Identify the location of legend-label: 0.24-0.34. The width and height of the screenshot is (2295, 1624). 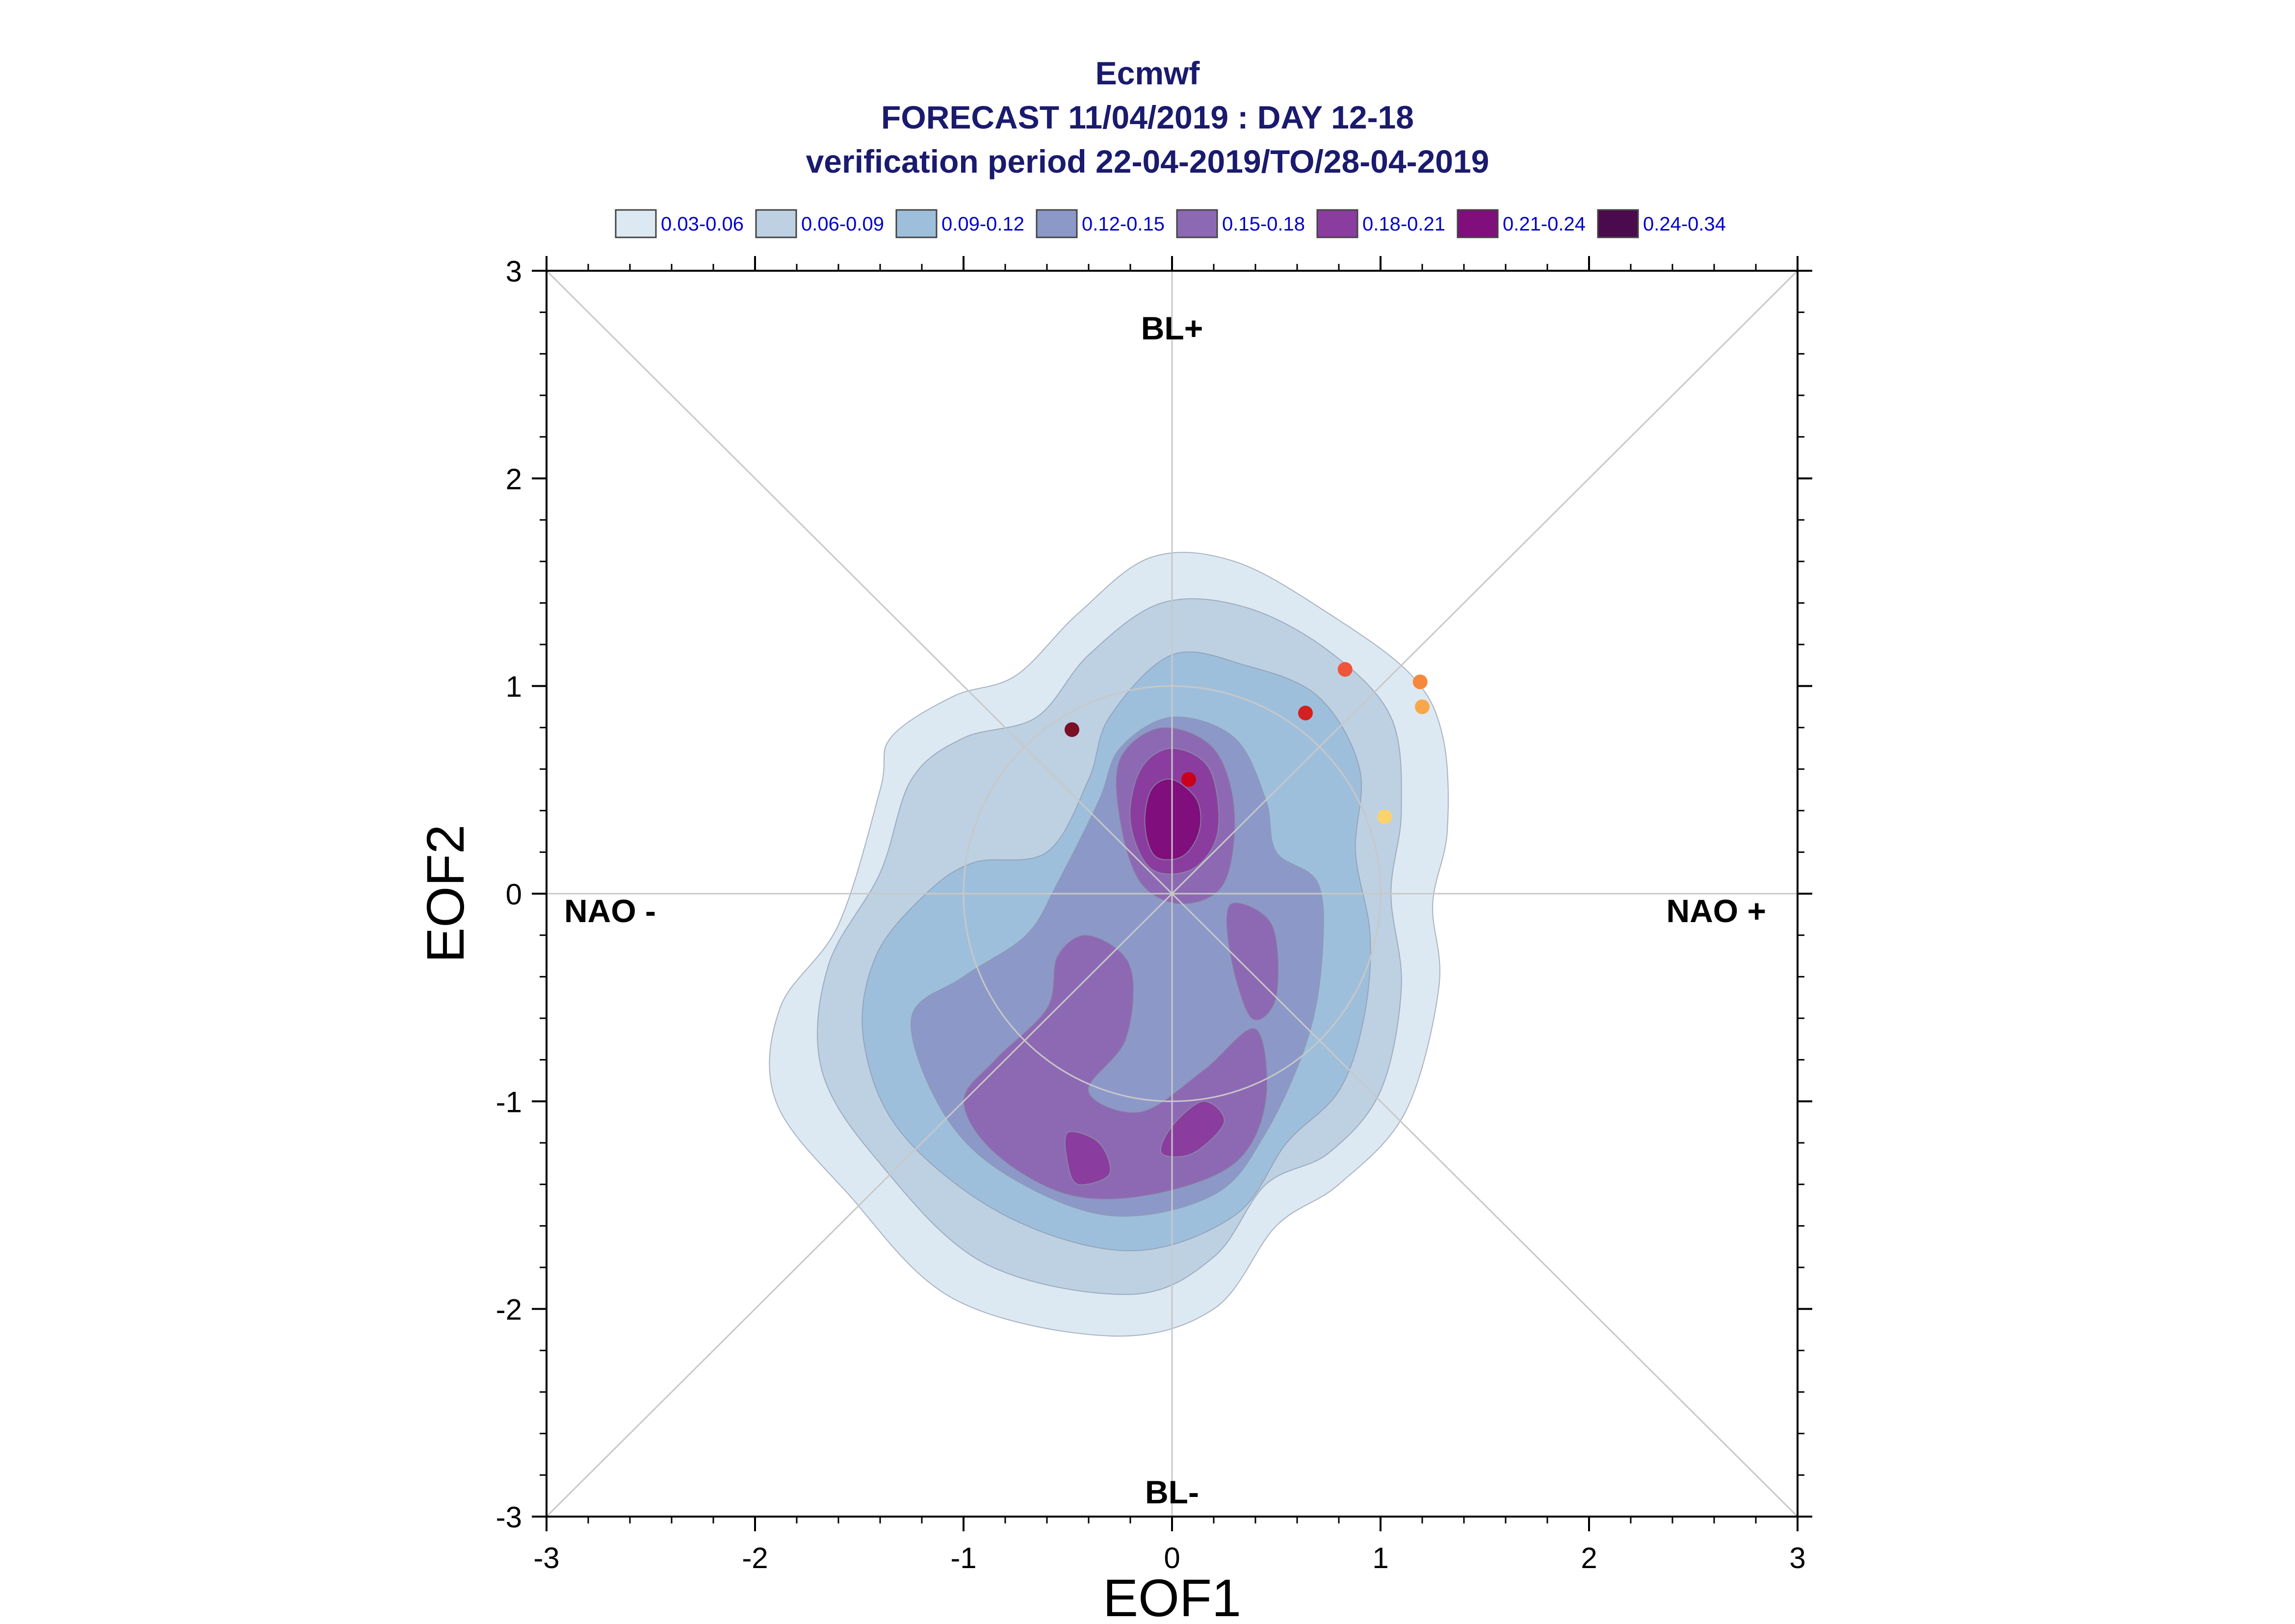
(1684, 224).